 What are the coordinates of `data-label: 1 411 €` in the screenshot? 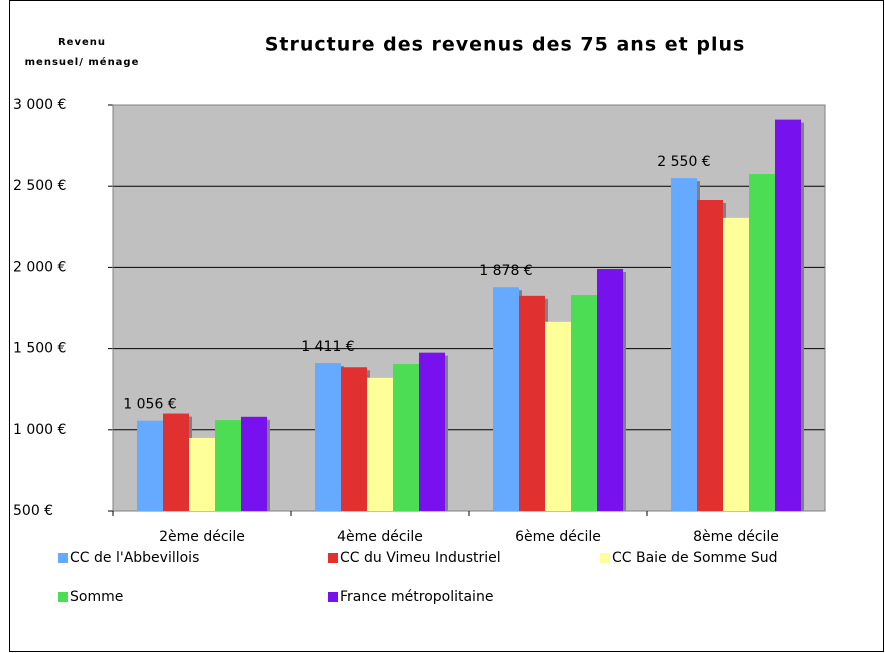 It's located at (327, 347).